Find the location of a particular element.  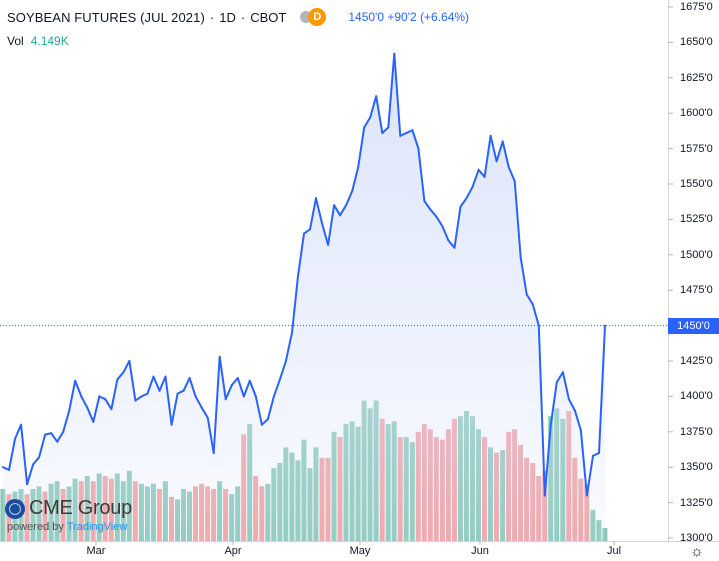

time-tick-label: Jun is located at coordinates (480, 551).